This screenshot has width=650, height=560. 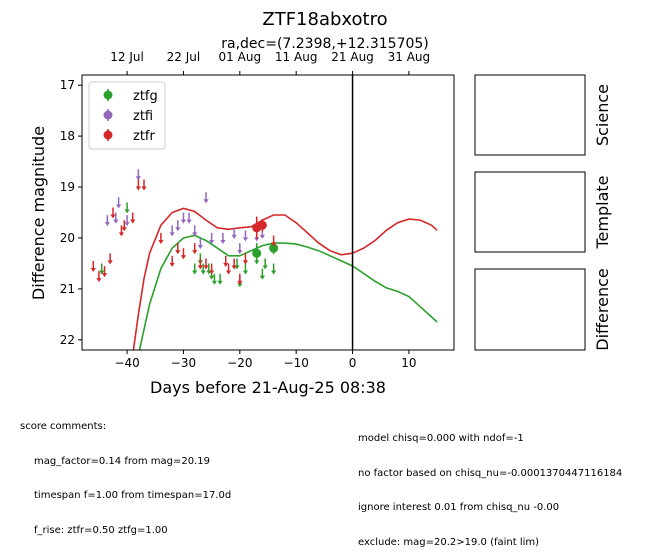 I want to click on ztfr-model-curve, so click(x=285, y=278).